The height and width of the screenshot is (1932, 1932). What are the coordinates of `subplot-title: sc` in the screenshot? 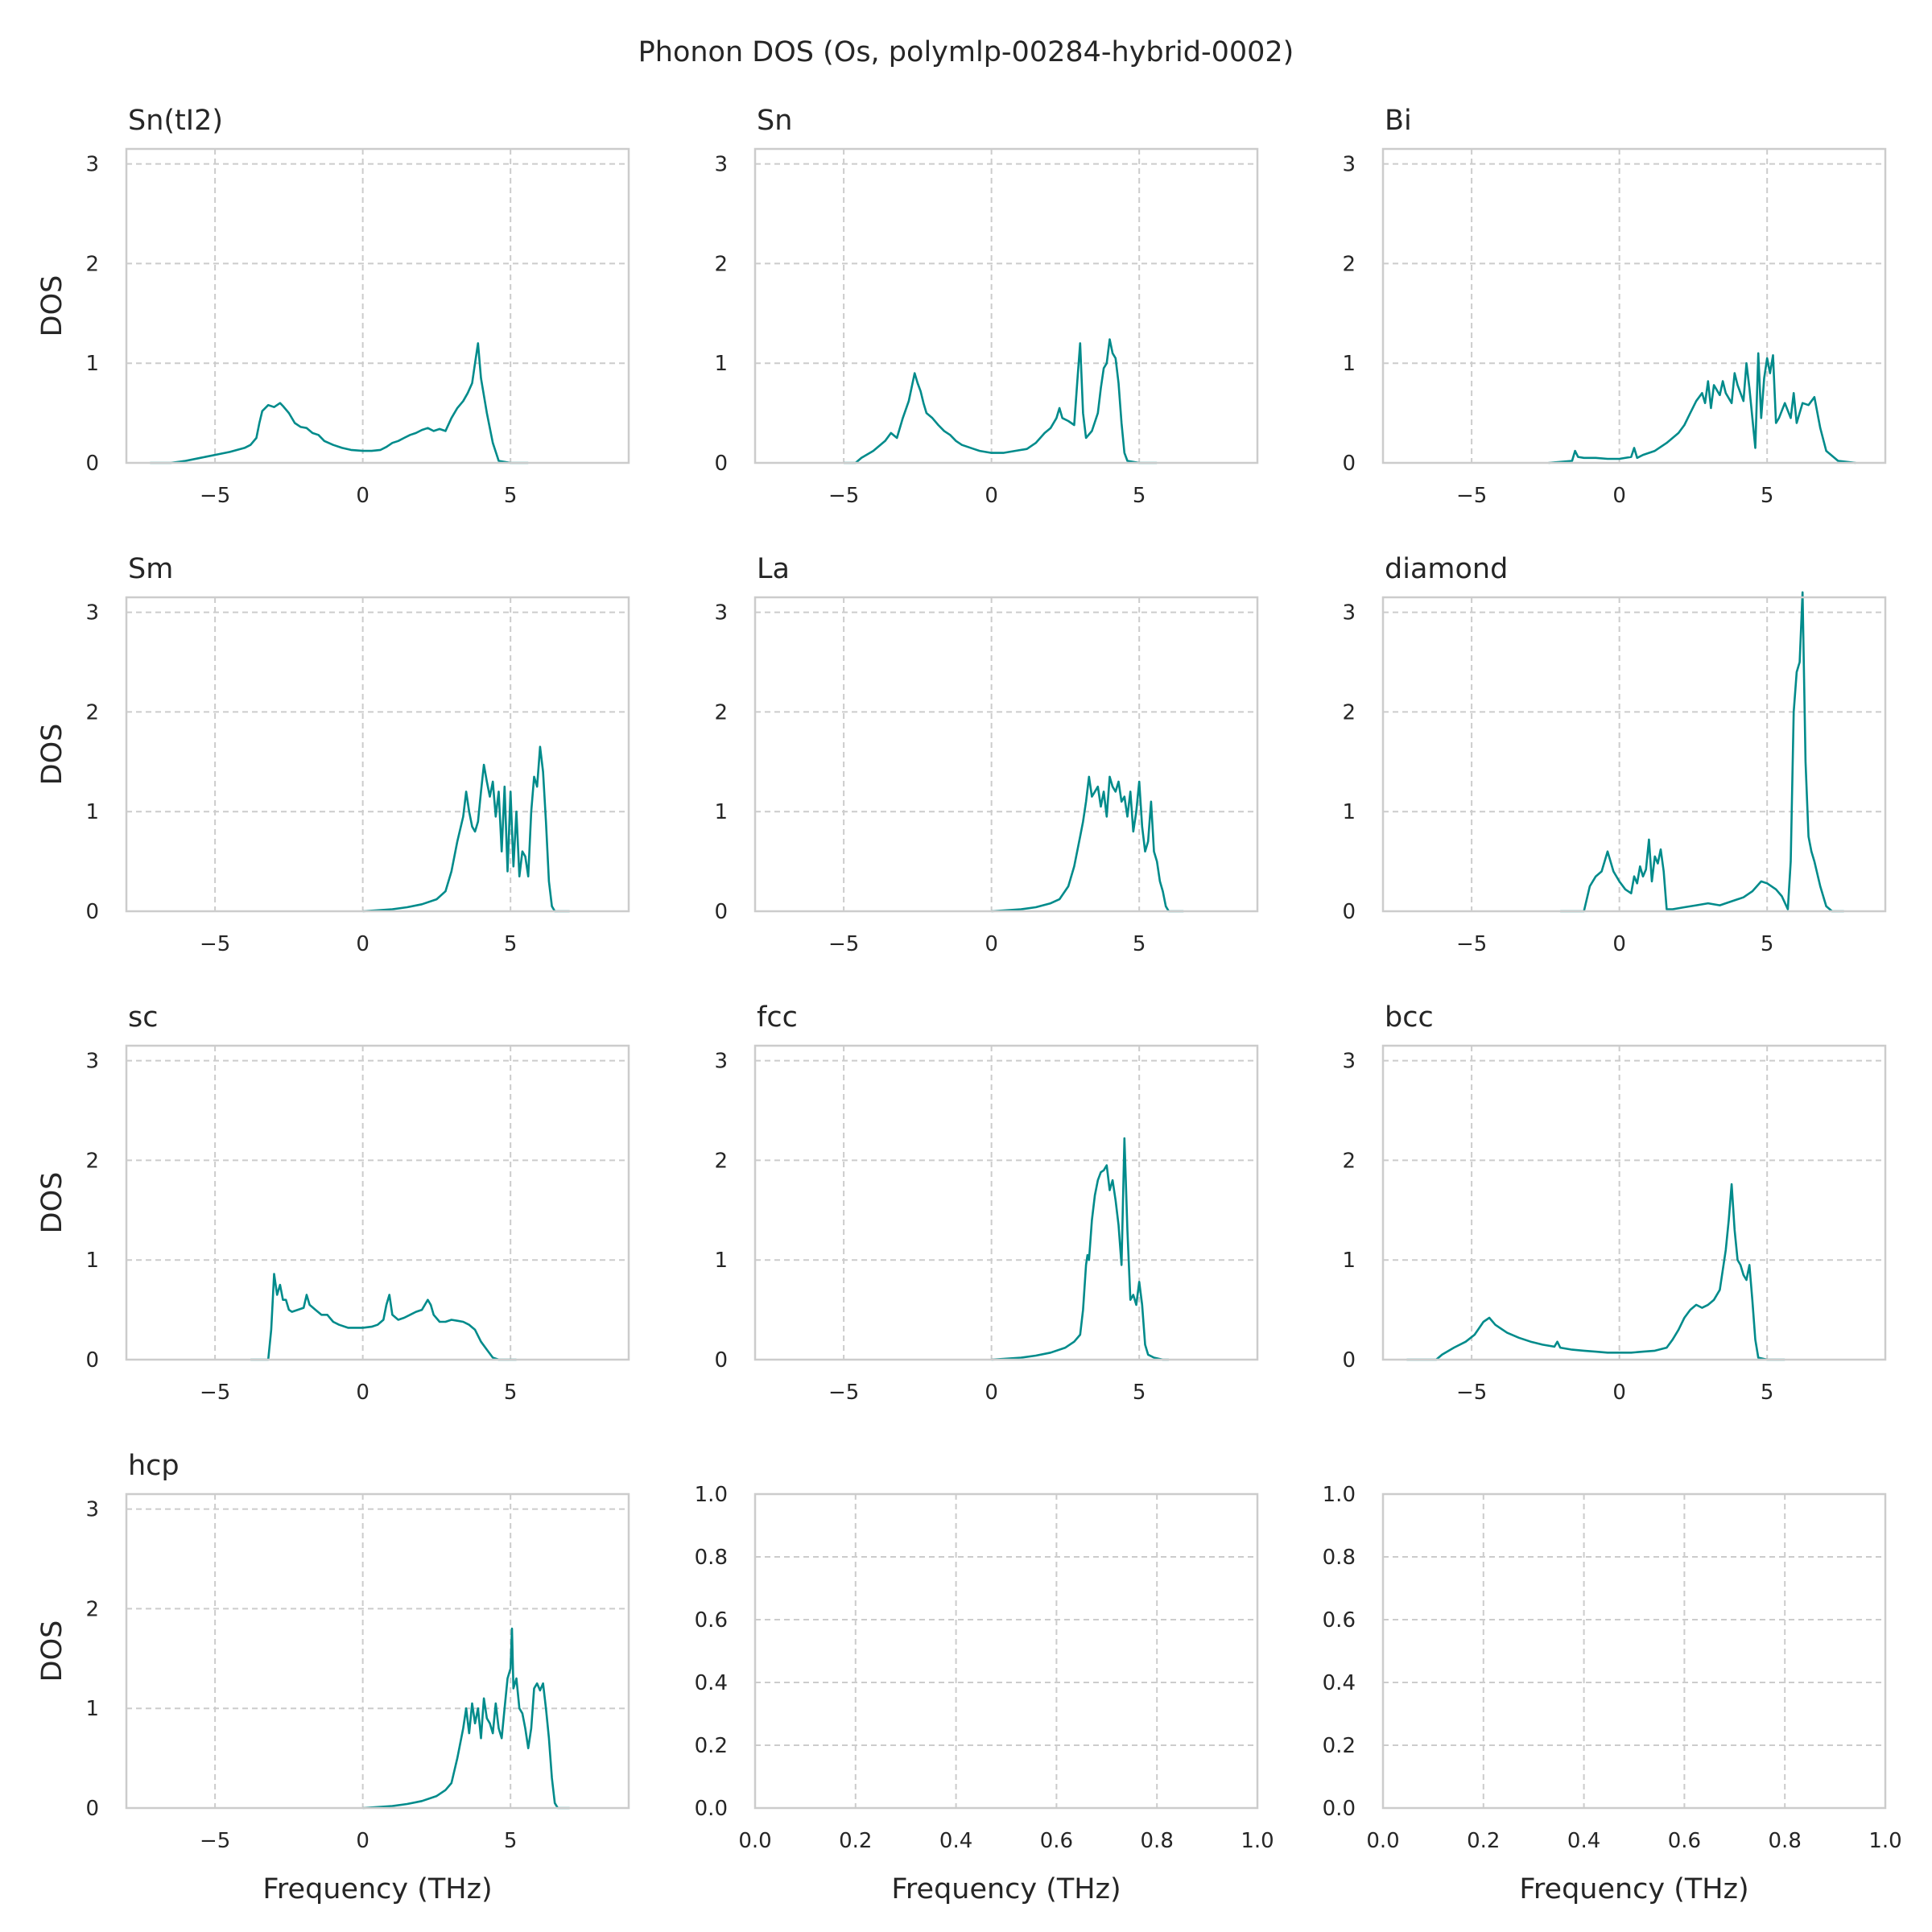 It's located at (143, 1017).